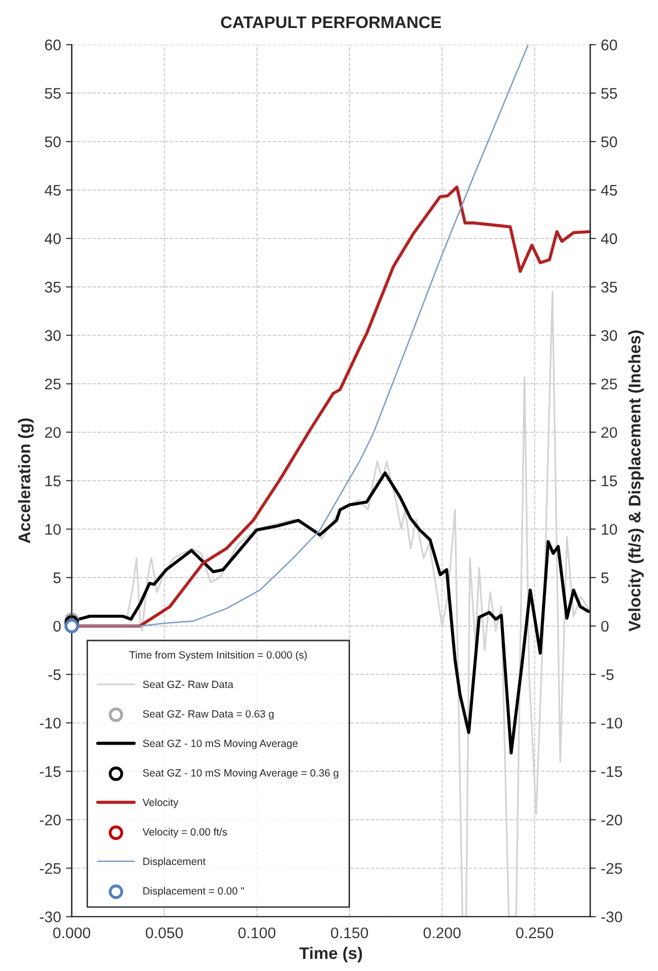  I want to click on y2-tick-label: 60, so click(609, 45).